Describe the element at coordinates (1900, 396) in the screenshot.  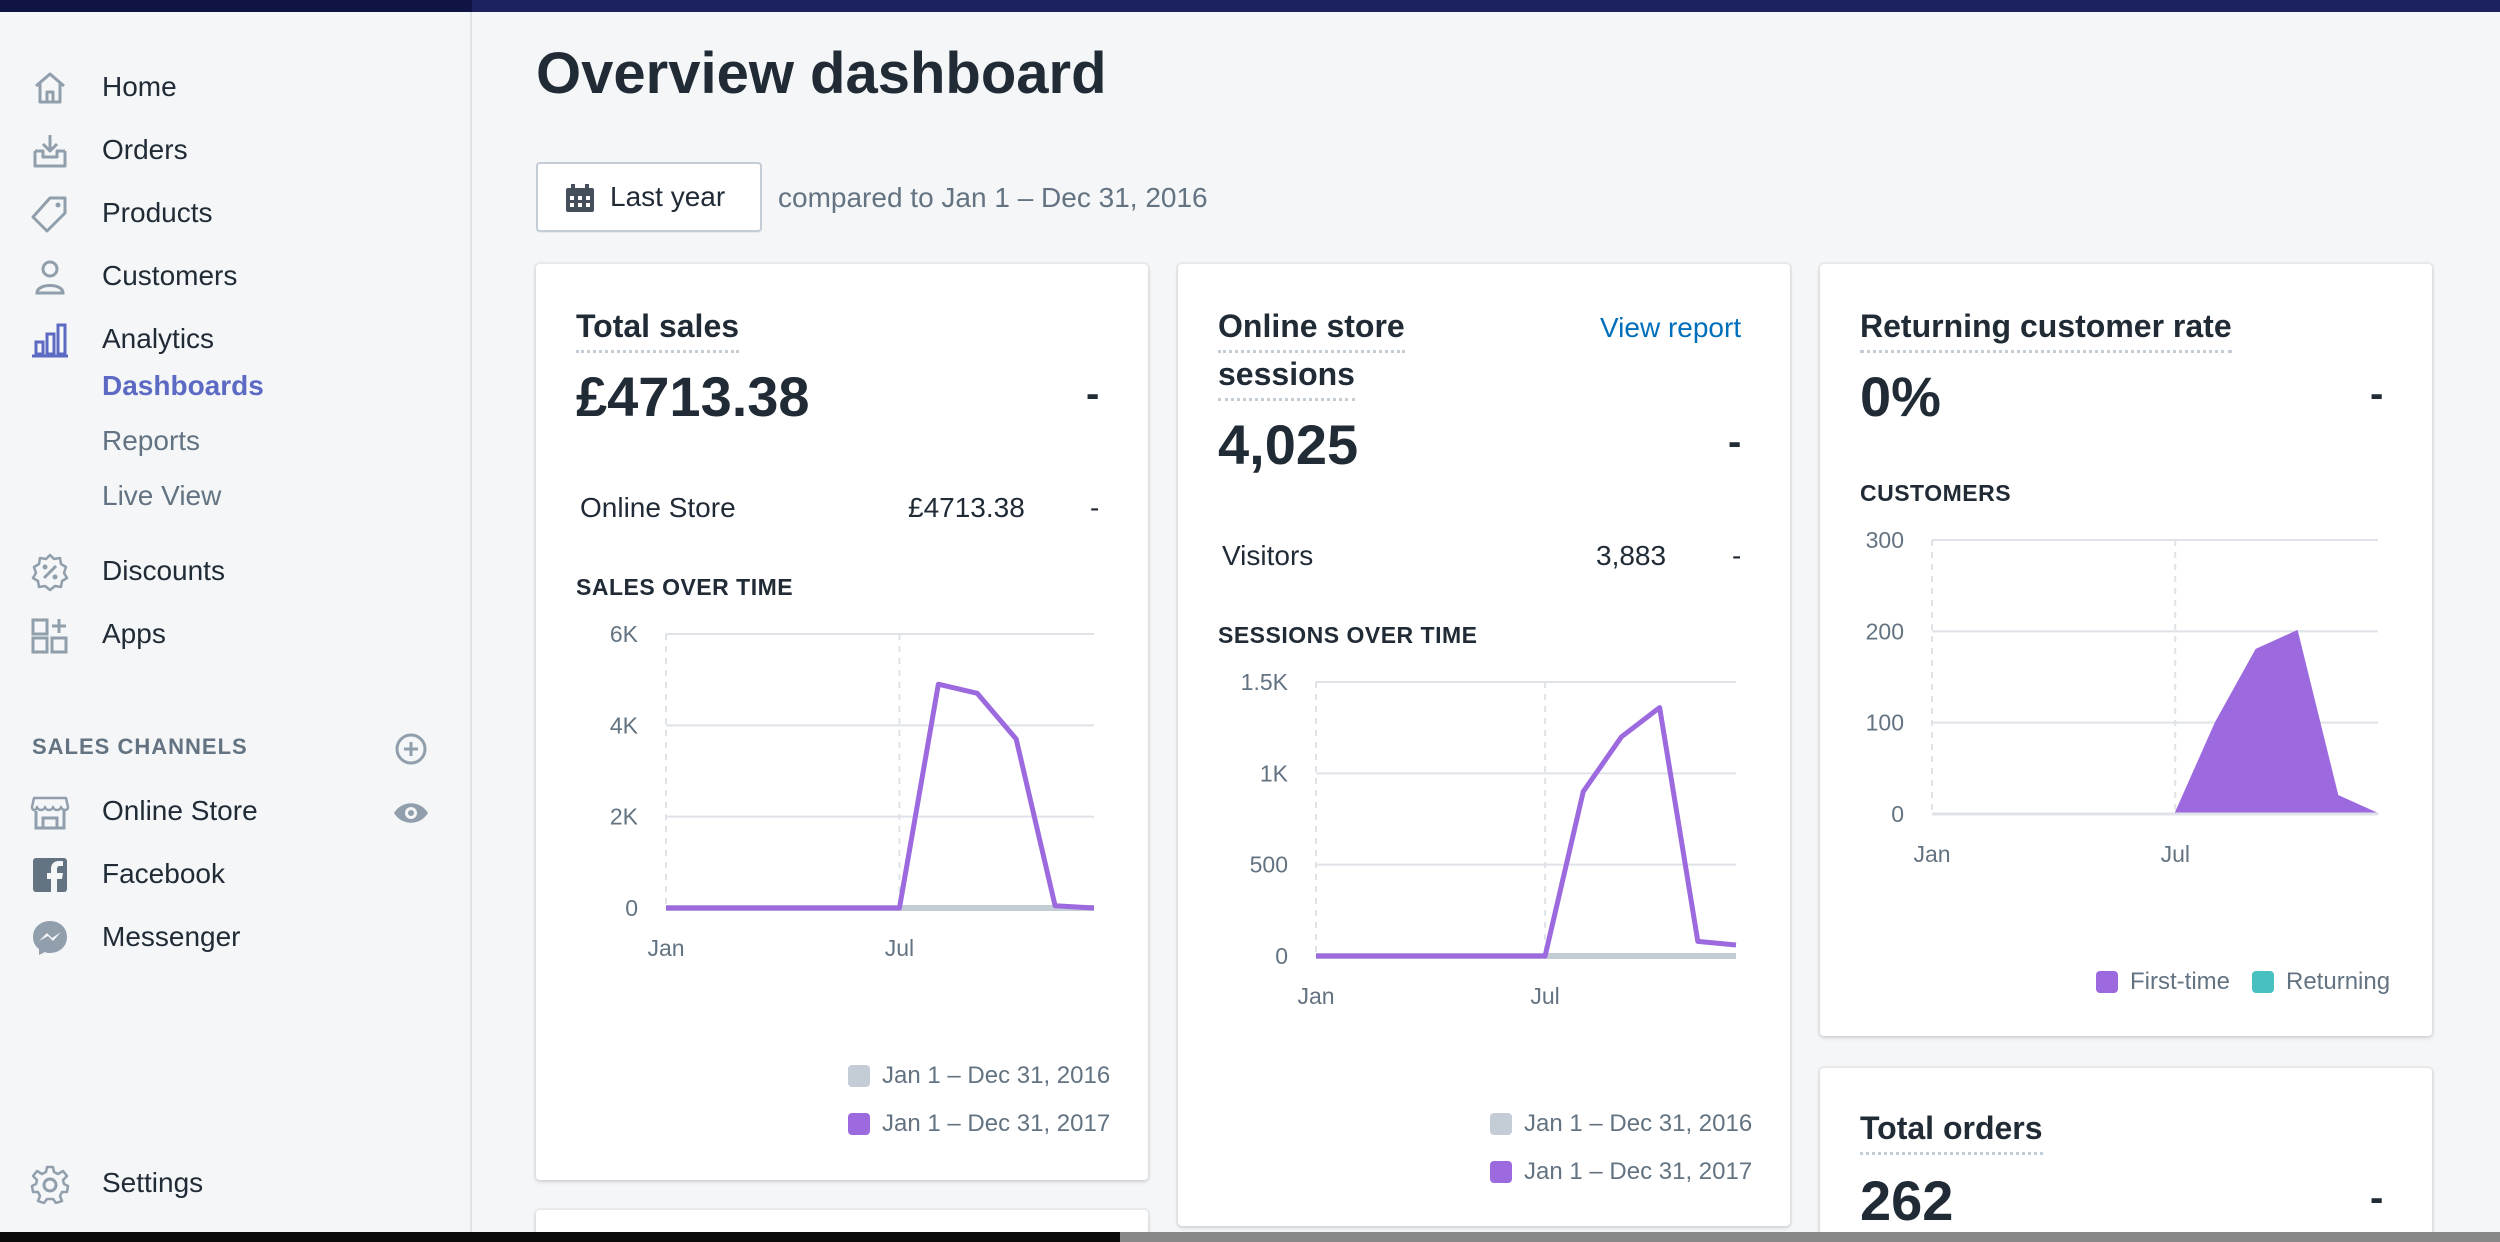
I see `returning-value: 0%` at that location.